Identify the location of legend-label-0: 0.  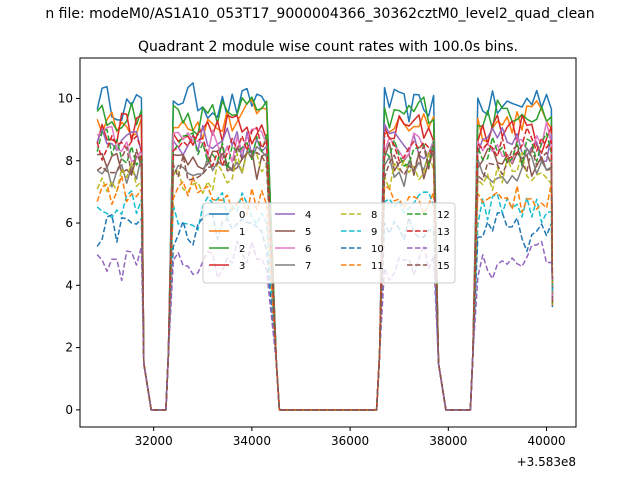
(242, 215).